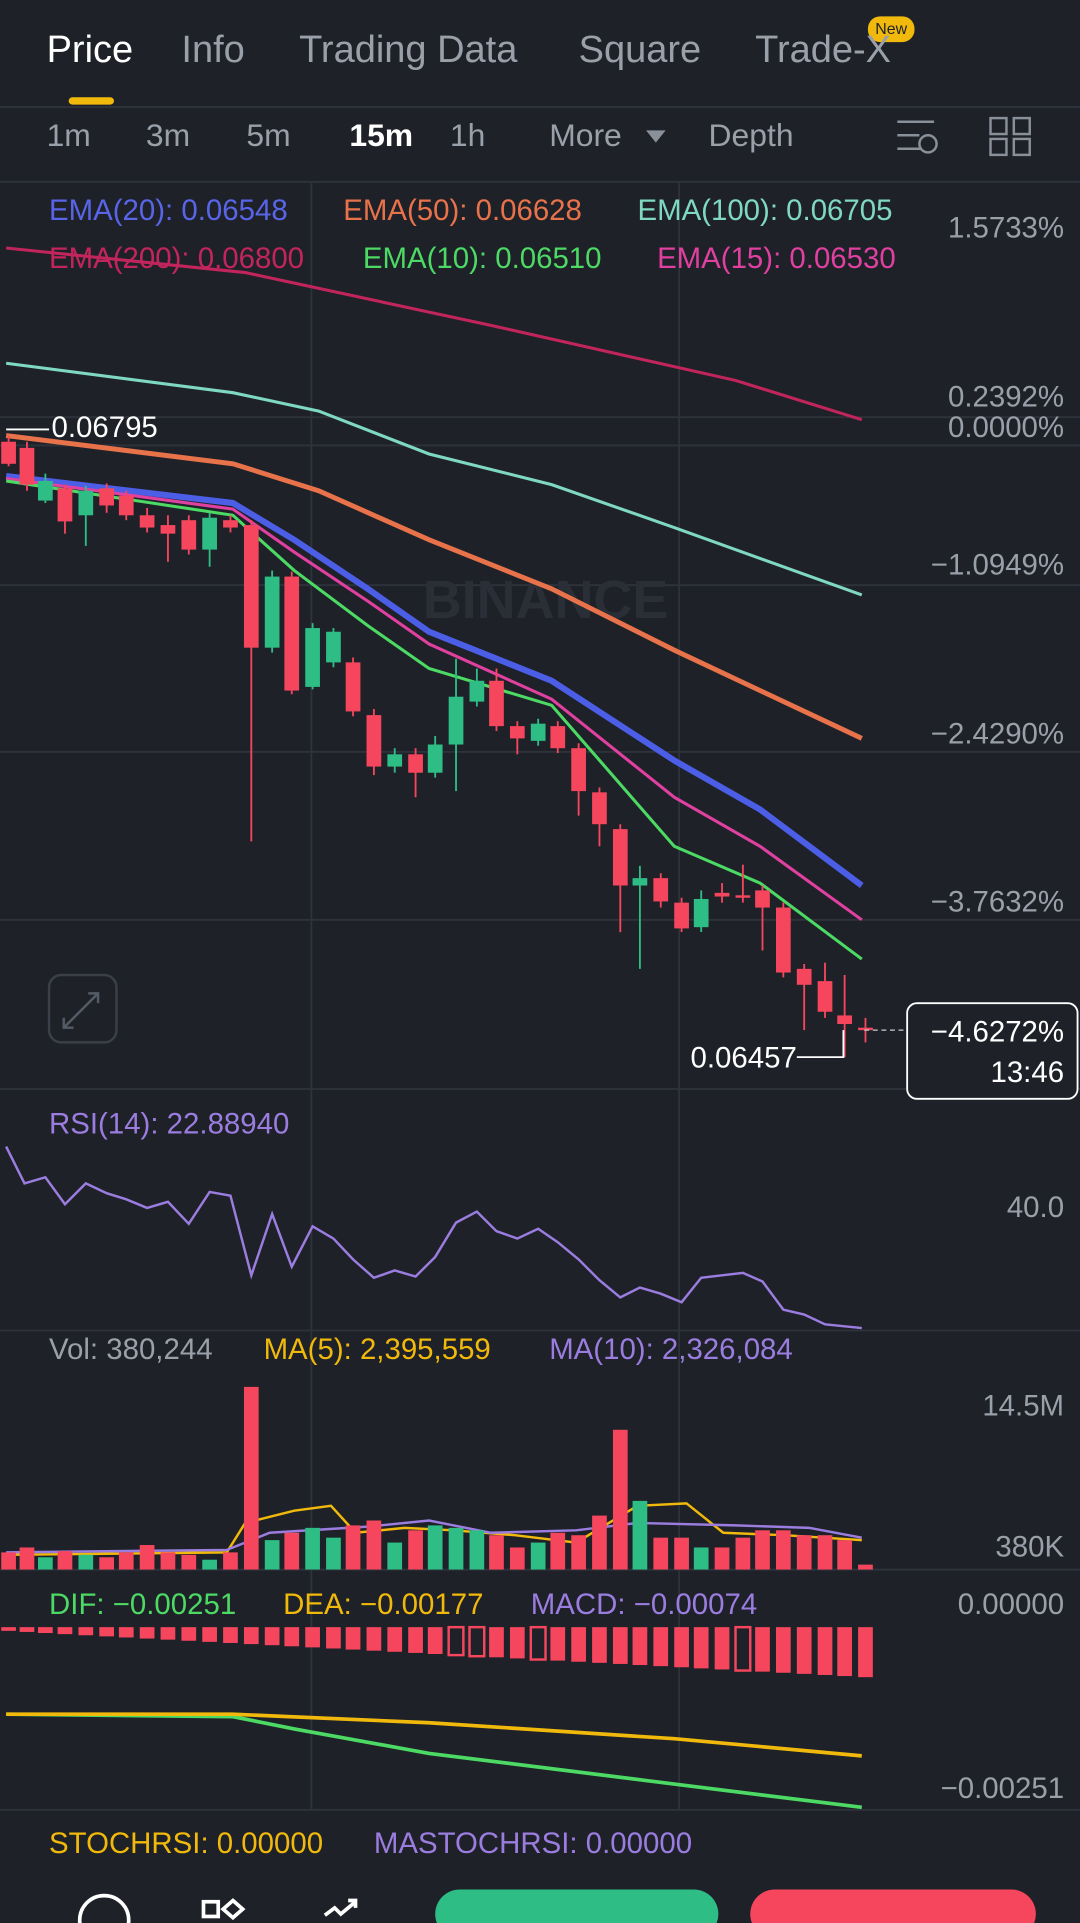 This screenshot has height=1923, width=1080. I want to click on volume-axis-label: 14.5M, so click(1023, 1405).